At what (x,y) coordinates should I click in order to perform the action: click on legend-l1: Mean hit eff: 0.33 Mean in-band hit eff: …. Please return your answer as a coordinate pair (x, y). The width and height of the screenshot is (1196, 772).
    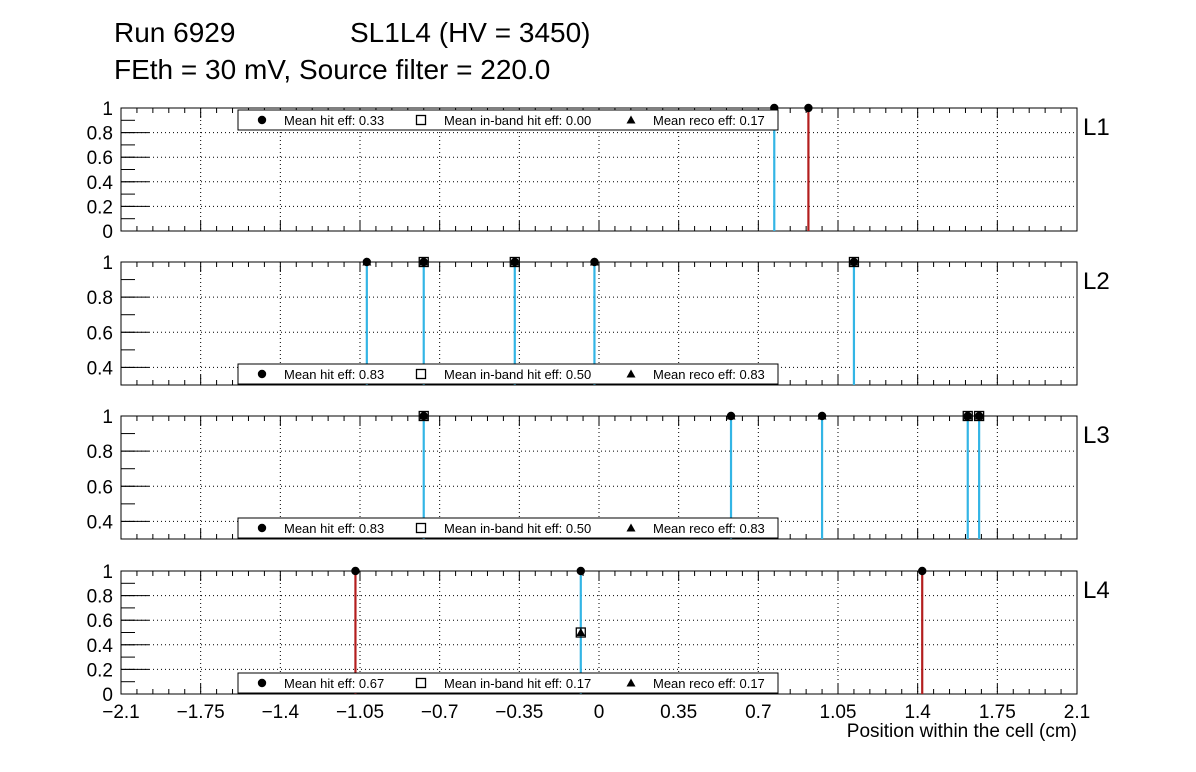
    Looking at the image, I should click on (508, 120).